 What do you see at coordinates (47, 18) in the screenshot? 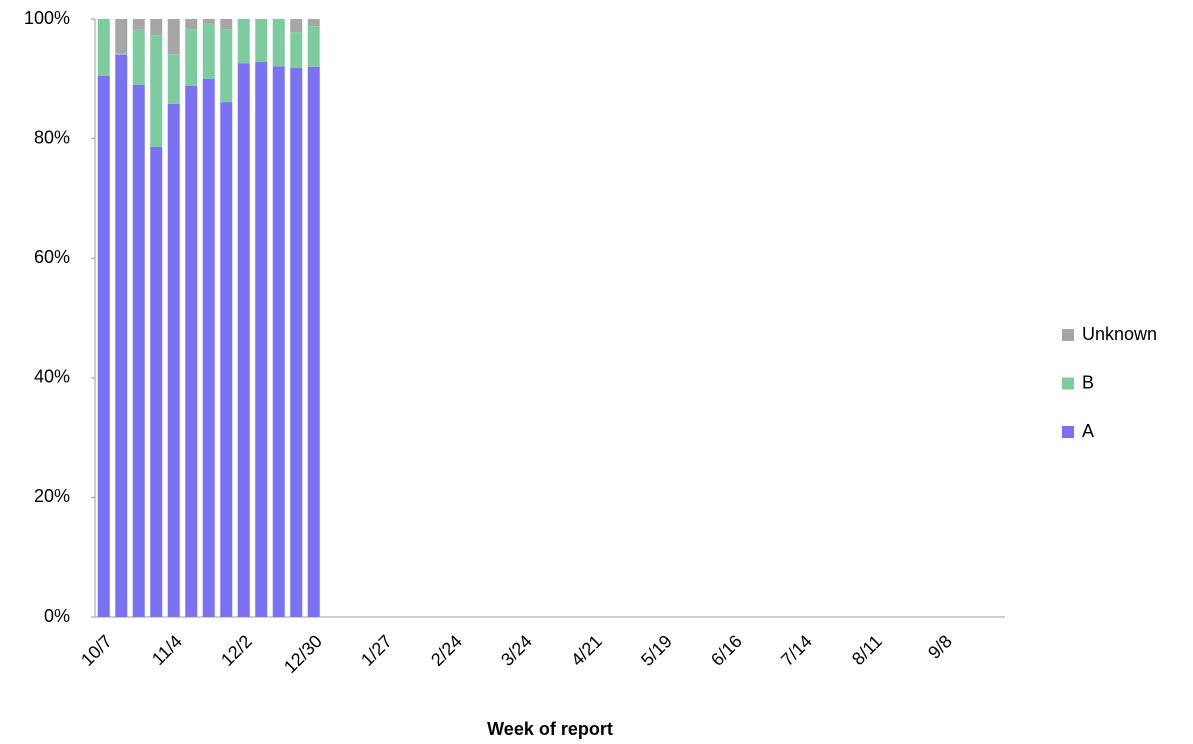
I see `y-tick-label: 100%` at bounding box center [47, 18].